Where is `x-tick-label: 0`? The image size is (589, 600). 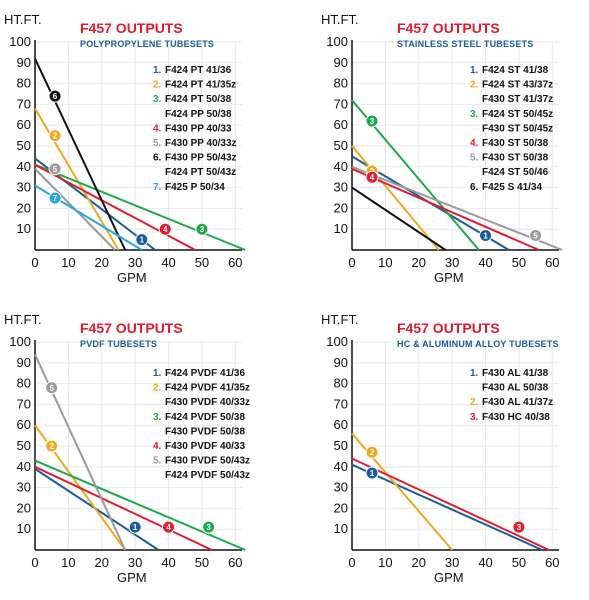 x-tick-label: 0 is located at coordinates (351, 562).